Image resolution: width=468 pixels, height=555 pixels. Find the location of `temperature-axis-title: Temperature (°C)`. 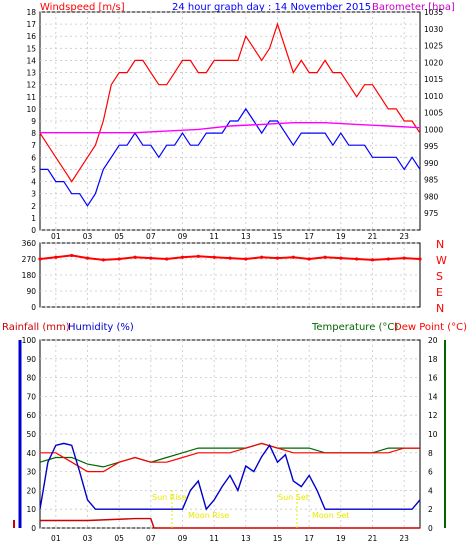

temperature-axis-title: Temperature (°C) is located at coordinates (354, 327).